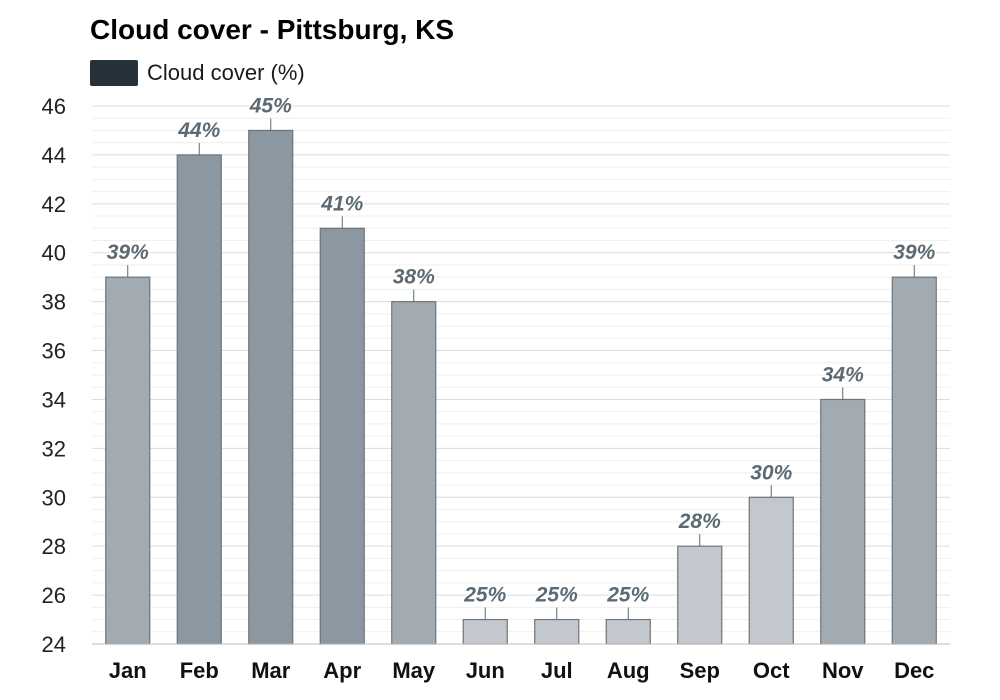 This screenshot has height=700, width=1000. Describe the element at coordinates (914, 460) in the screenshot. I see `bar-dec` at that location.